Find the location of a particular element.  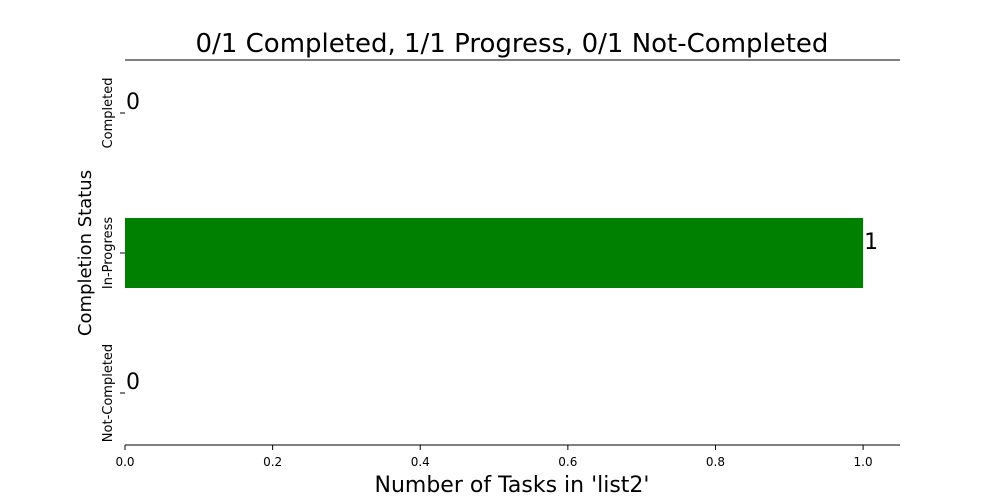

x-tick-label-0.6: 0.6 is located at coordinates (567, 462).